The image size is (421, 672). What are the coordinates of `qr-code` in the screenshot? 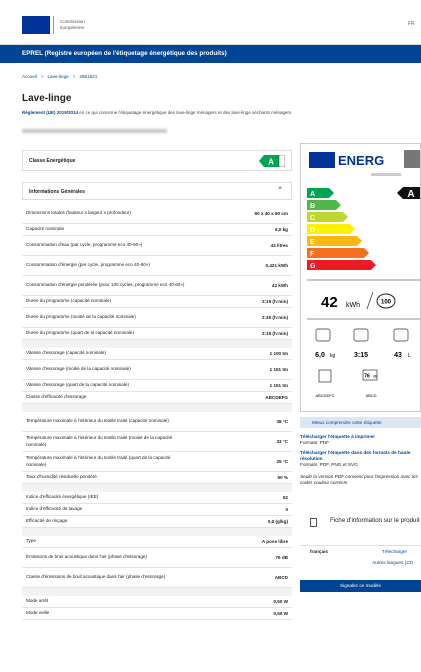 It's located at (412, 159).